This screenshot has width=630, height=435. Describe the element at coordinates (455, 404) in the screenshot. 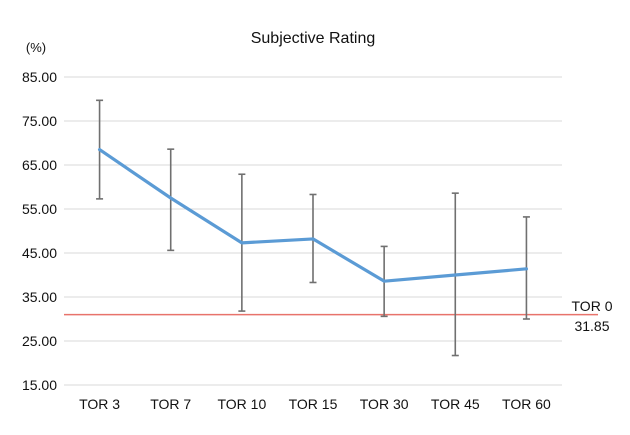

I see `x-tick-label: TOR 45` at that location.